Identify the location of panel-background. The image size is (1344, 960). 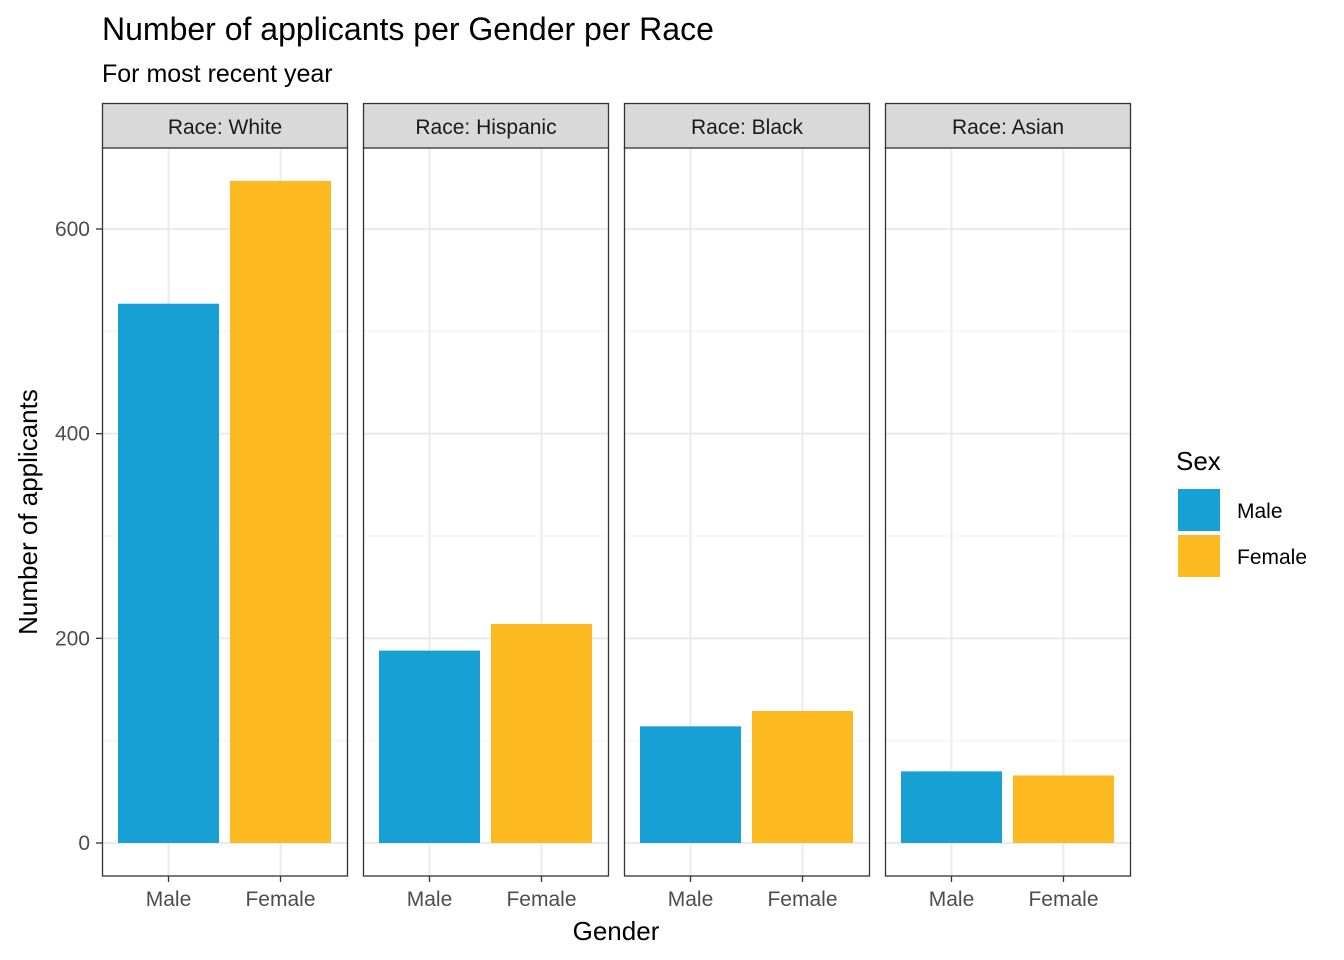
(1008, 512).